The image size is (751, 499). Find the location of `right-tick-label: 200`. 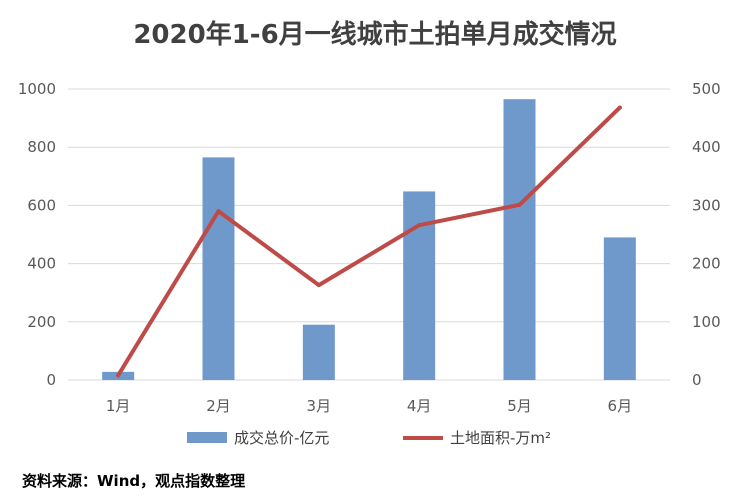

right-tick-label: 200 is located at coordinates (706, 264).